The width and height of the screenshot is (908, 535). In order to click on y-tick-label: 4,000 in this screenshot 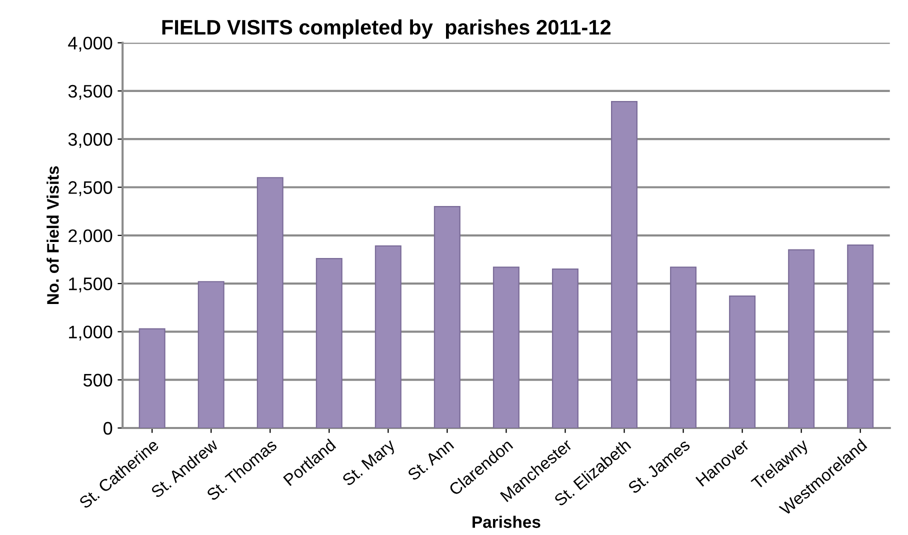, I will do `click(90, 44)`.